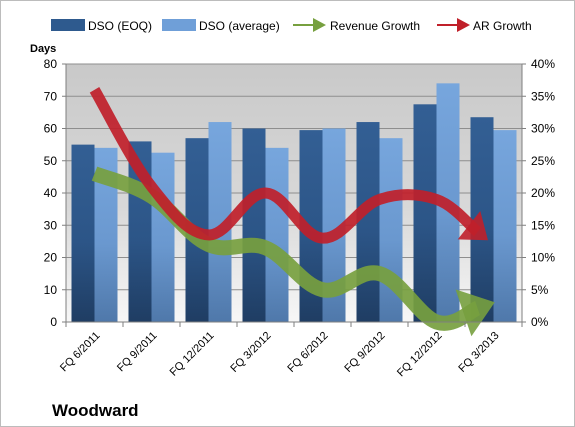 The width and height of the screenshot is (575, 427). I want to click on legend-item-dso-eoq: DSO (EOQ), so click(101, 26).